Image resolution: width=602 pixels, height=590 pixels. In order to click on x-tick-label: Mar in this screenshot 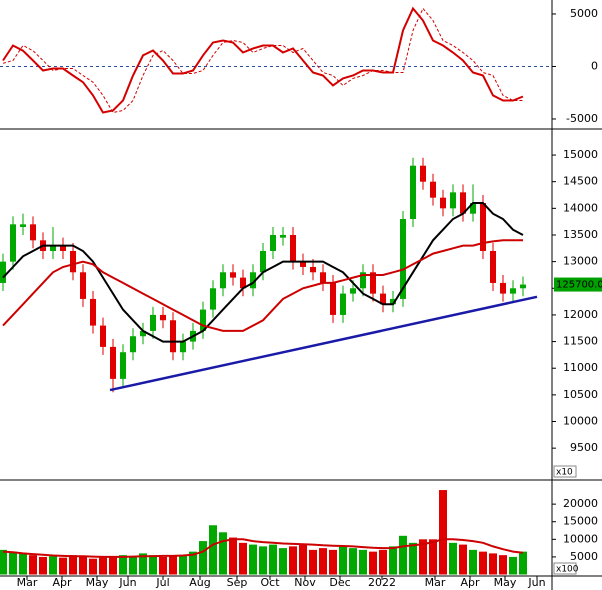, I will do `click(27, 582)`.